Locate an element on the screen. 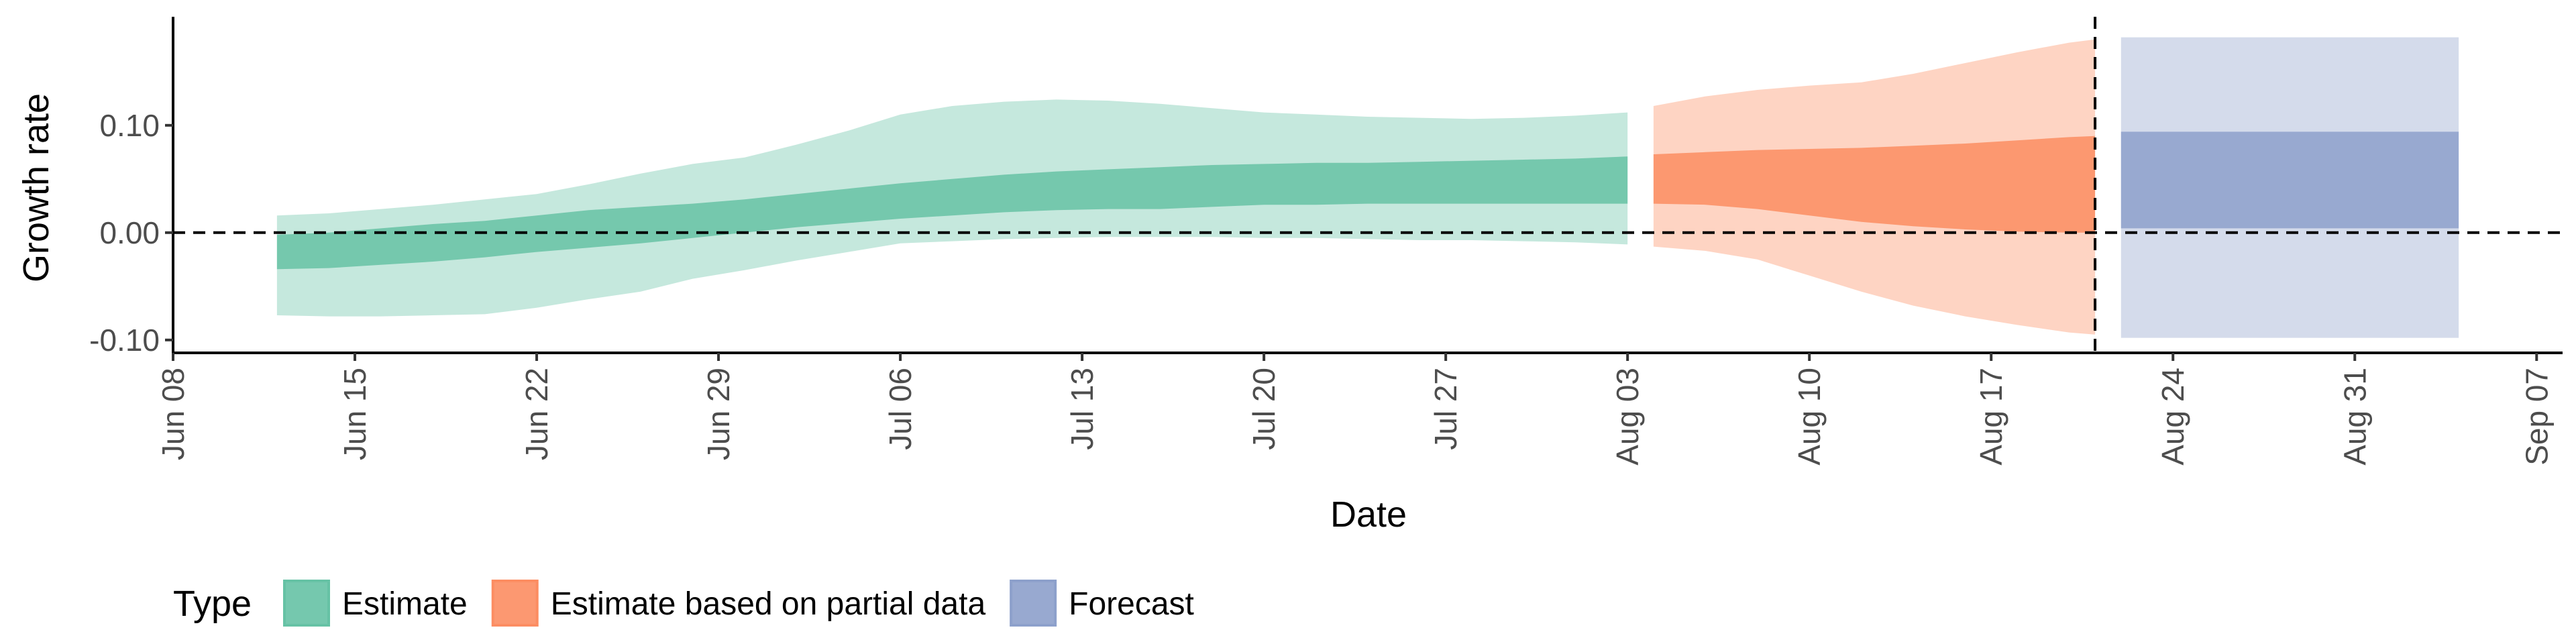 This screenshot has width=2576, height=644. legend-title: Type is located at coordinates (212, 604).